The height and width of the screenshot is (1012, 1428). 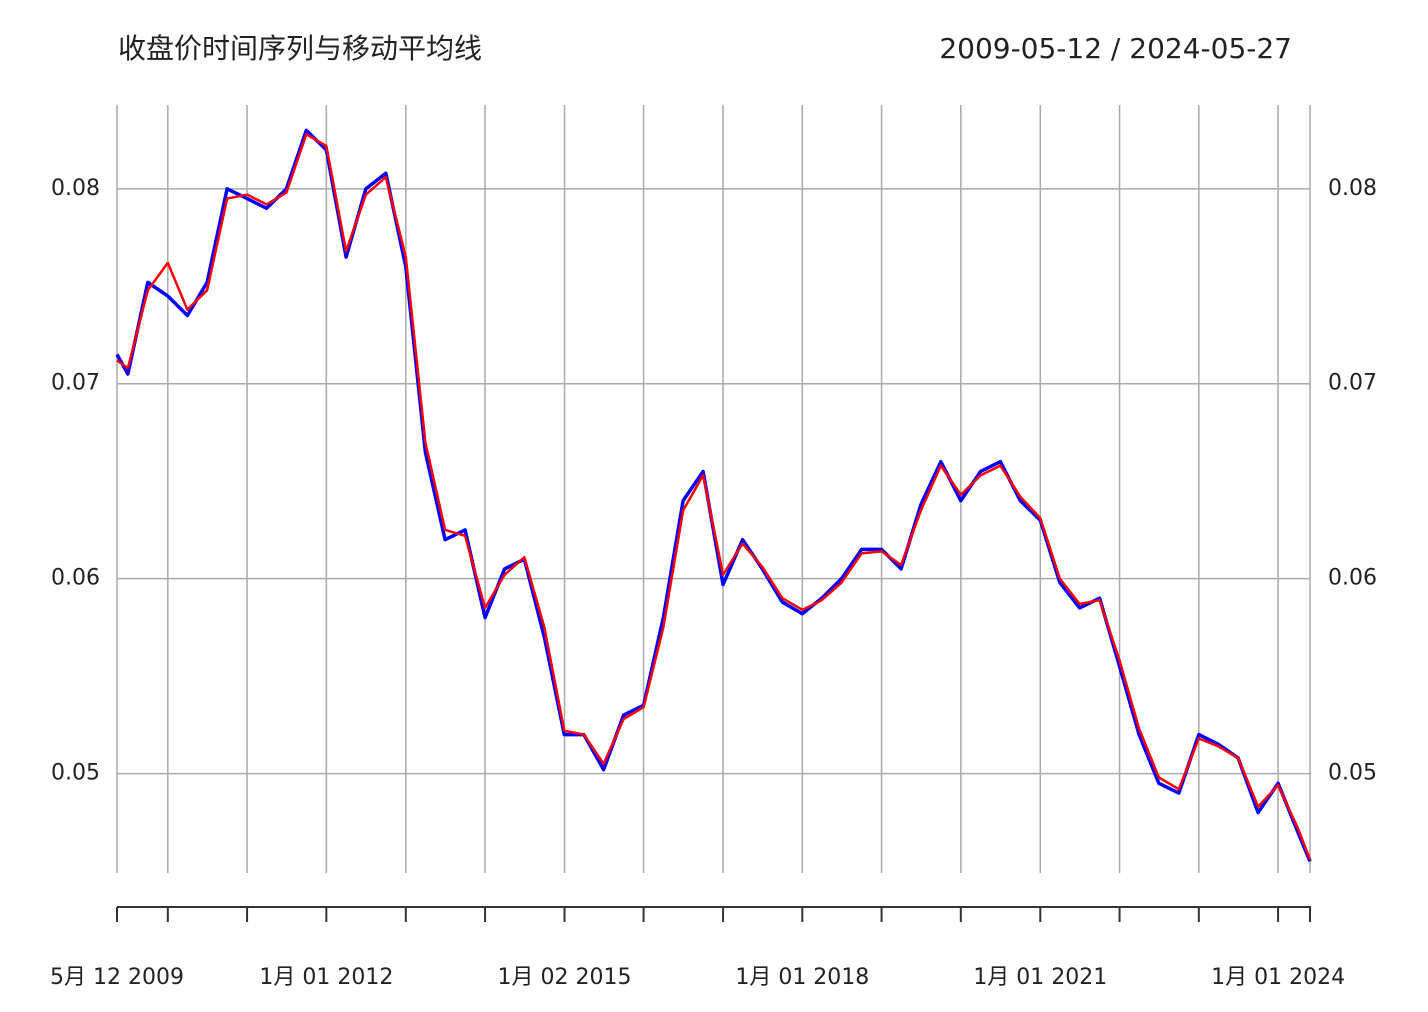 I want to click on y-tick-label: 0.05, so click(x=75, y=773).